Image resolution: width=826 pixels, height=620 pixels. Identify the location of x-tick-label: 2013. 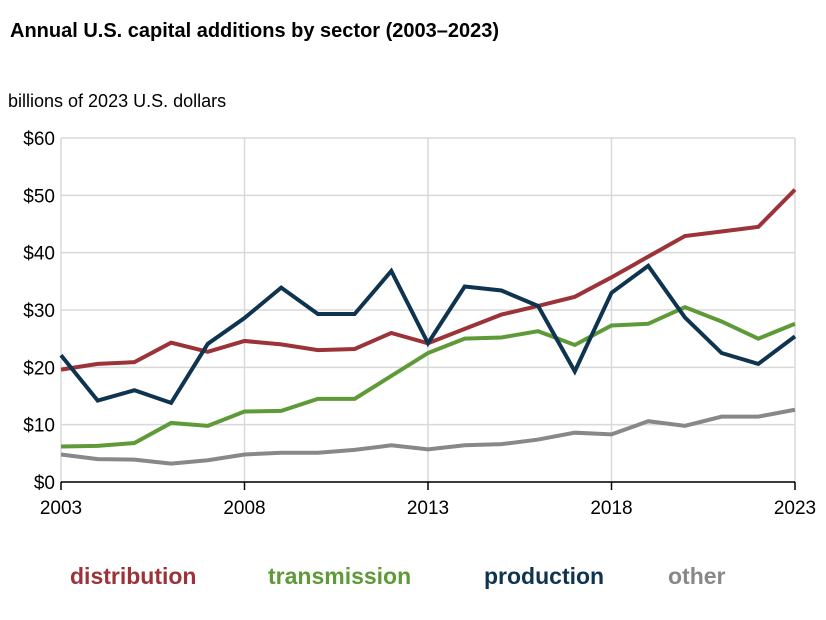
(428, 508).